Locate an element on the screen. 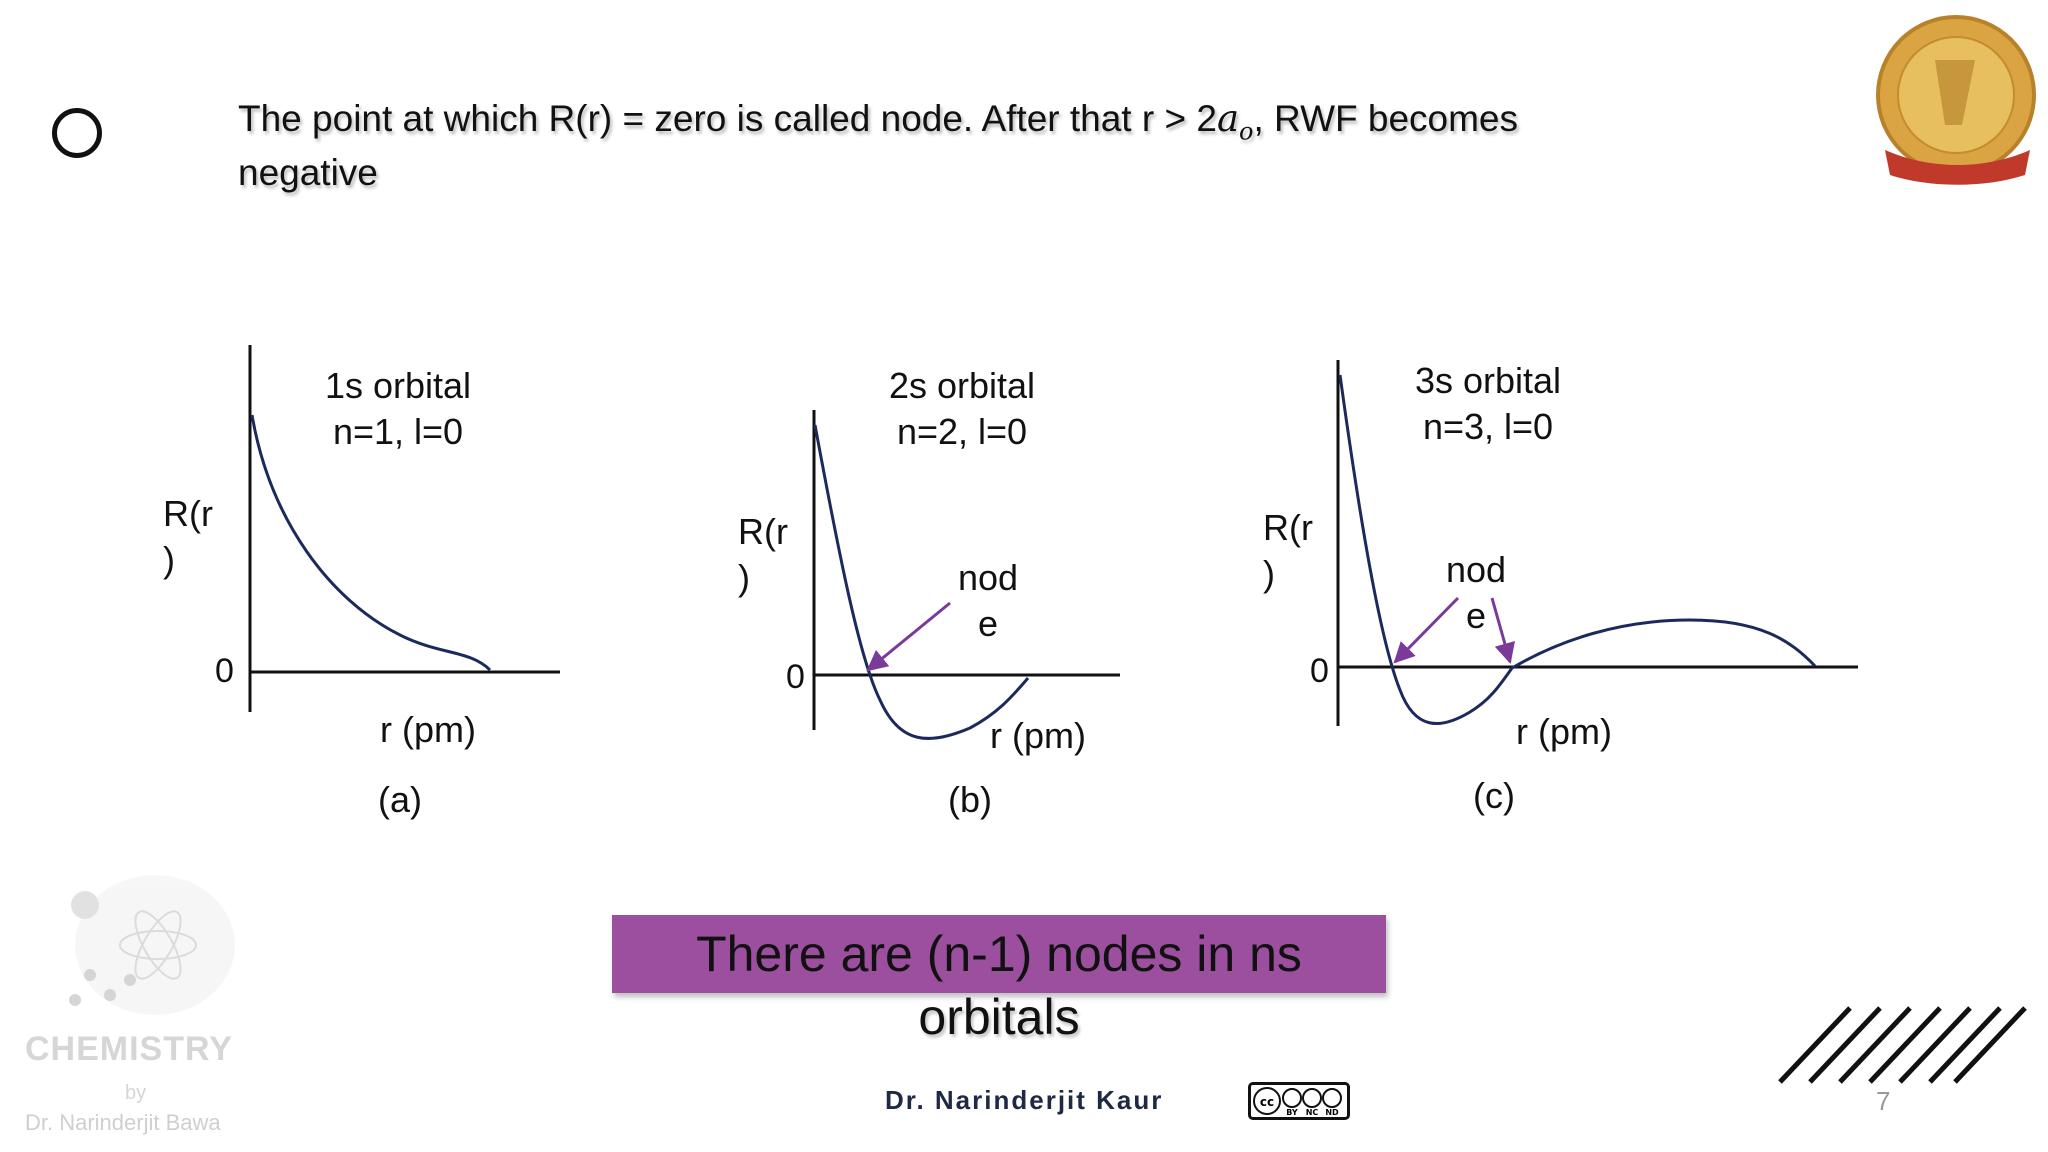  plot-1s-ylabel: R(r is located at coordinates (188, 513).